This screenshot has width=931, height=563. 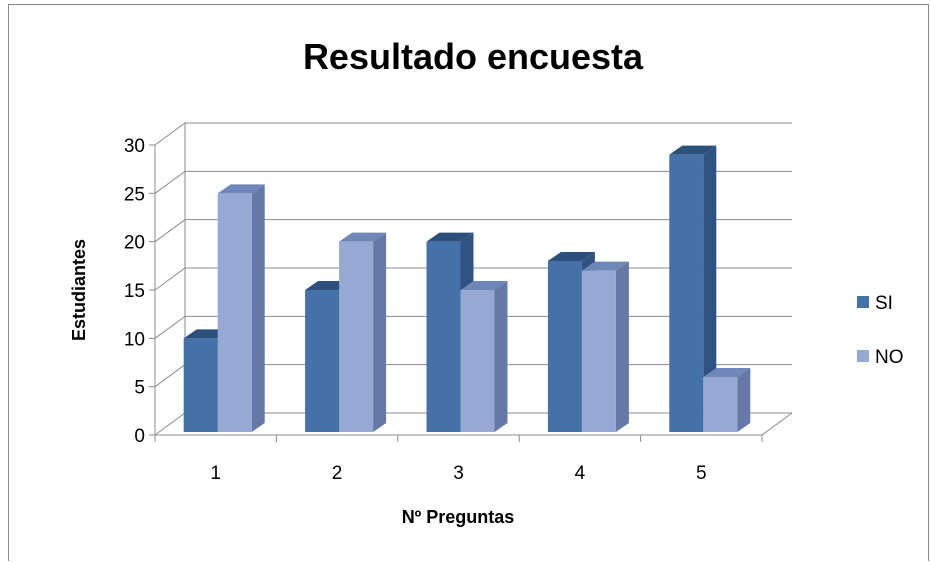 What do you see at coordinates (139, 436) in the screenshot?
I see `y-tick-label: 0` at bounding box center [139, 436].